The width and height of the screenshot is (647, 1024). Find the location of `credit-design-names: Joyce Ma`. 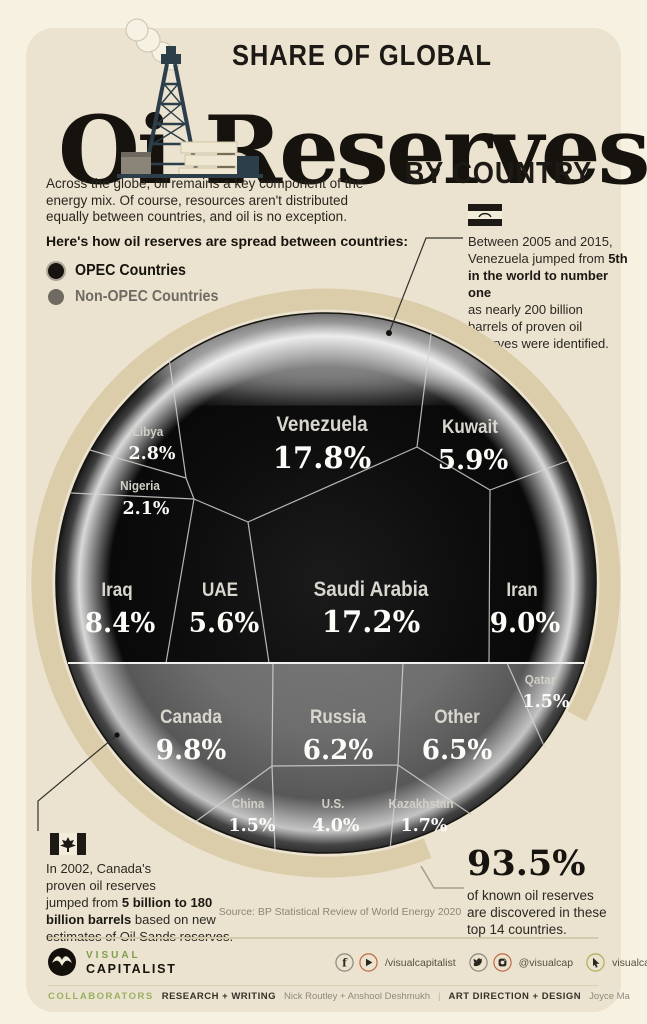

credit-design-names: Joyce Ma is located at coordinates (609, 996).